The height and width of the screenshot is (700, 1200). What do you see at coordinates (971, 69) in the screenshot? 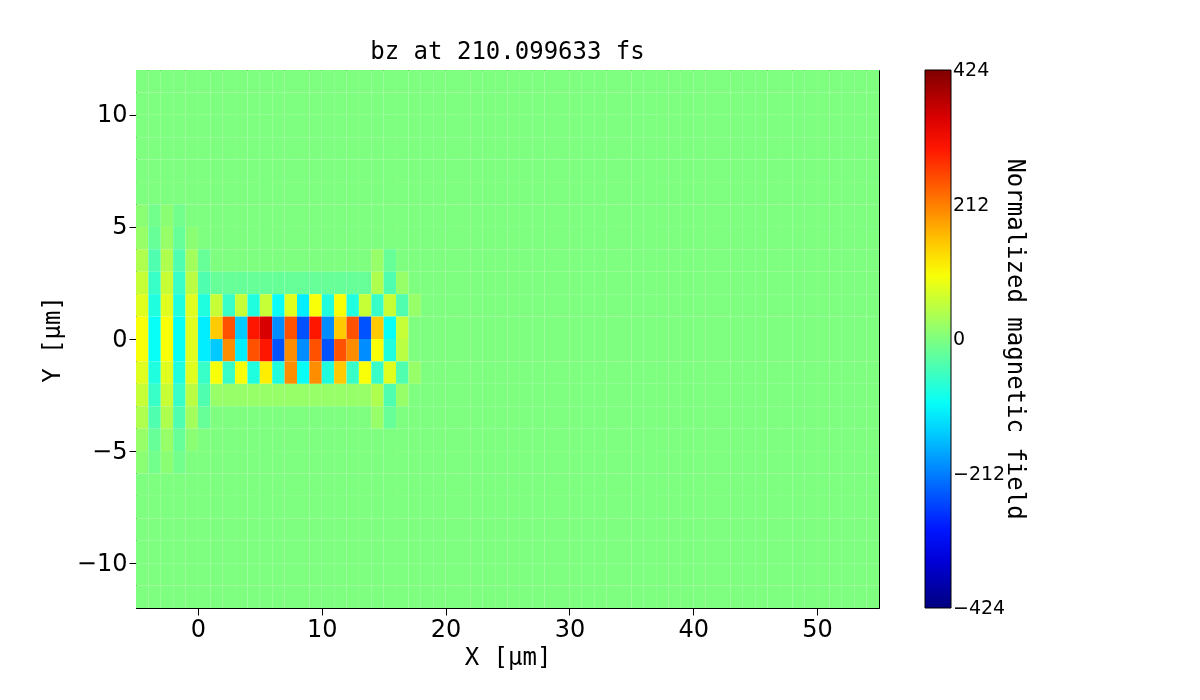
I see `color-bar-label: 424` at bounding box center [971, 69].